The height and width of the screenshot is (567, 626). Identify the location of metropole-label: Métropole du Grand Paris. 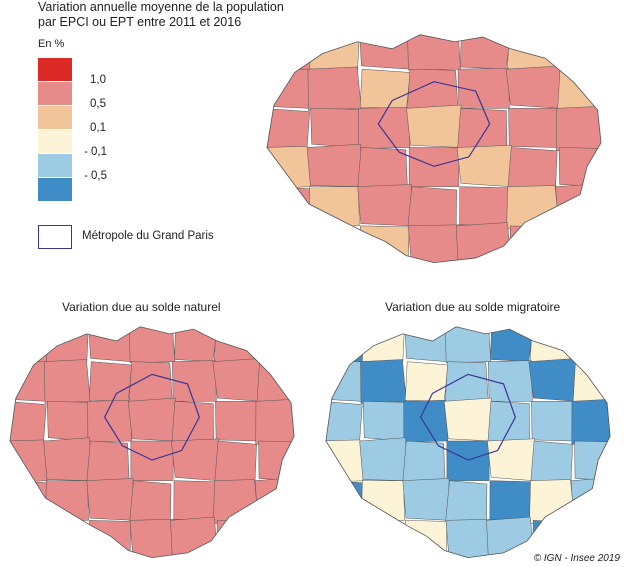
(148, 236).